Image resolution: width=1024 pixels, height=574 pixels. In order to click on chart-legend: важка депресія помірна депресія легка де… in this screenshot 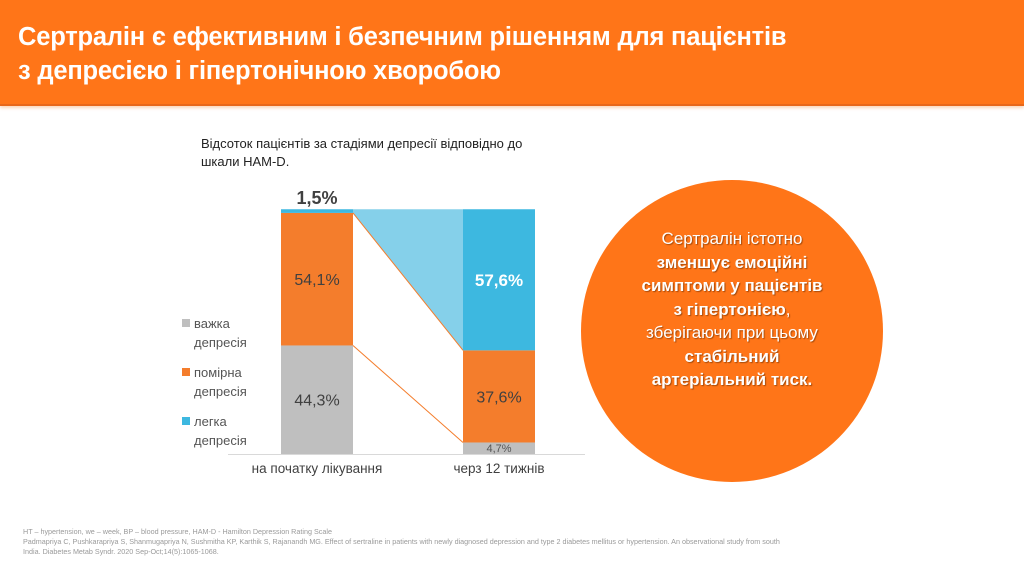, I will do `click(232, 387)`.